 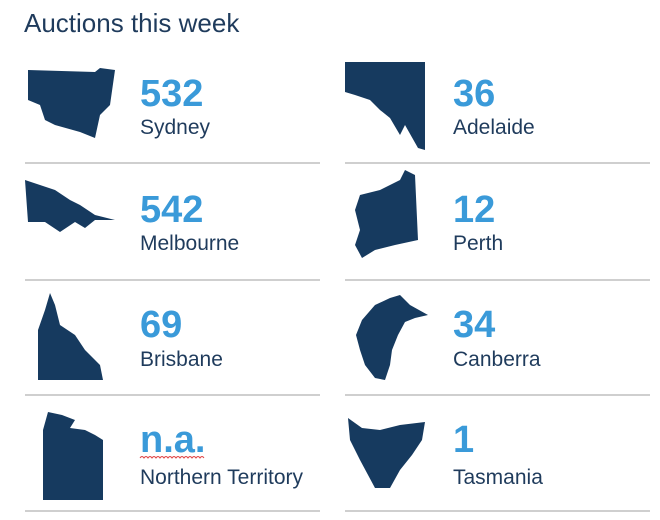 What do you see at coordinates (497, 359) in the screenshot?
I see `city-name: Canberra` at bounding box center [497, 359].